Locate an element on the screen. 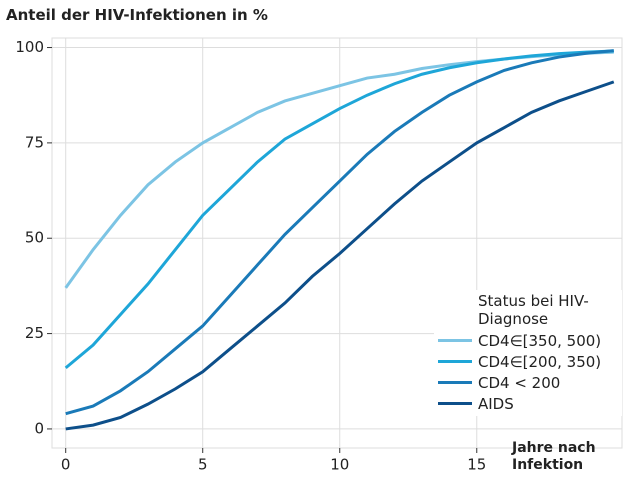  legend-label: CD4∈[350, 500) is located at coordinates (540, 340).